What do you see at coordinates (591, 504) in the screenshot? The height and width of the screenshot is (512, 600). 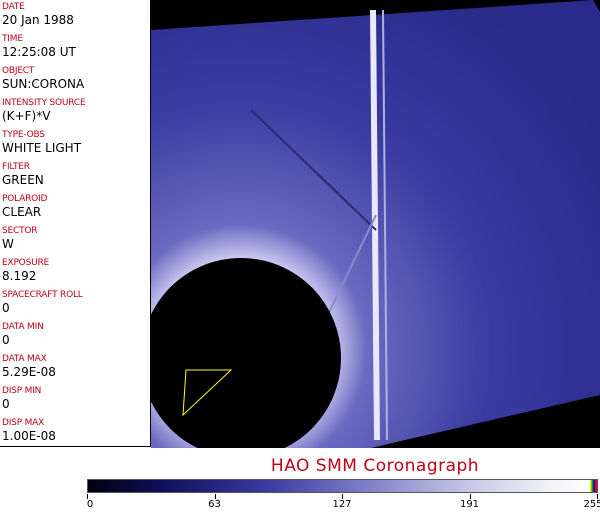 I see `colorbar-tick-label: 255` at bounding box center [591, 504].